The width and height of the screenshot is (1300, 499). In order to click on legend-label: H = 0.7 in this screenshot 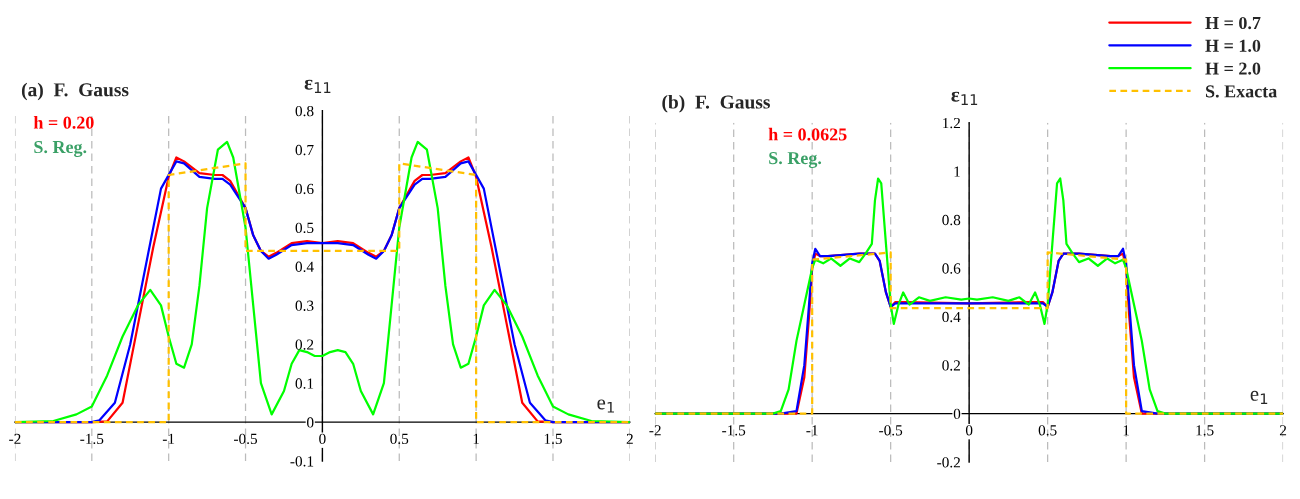, I will do `click(1233, 23)`.